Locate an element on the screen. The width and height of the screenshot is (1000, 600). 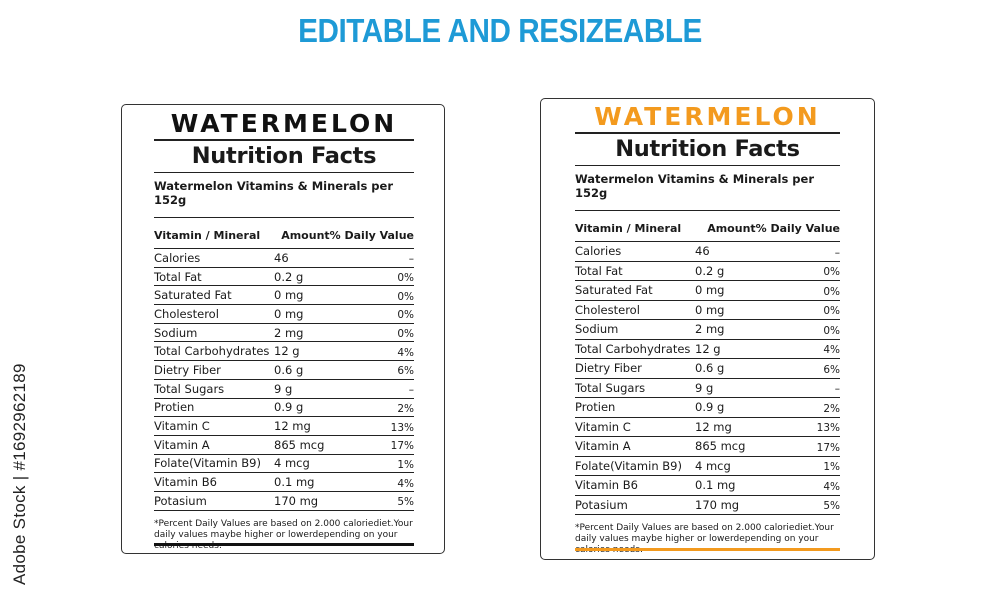
column-name-header: Vitamin / Mineral is located at coordinates (628, 228).